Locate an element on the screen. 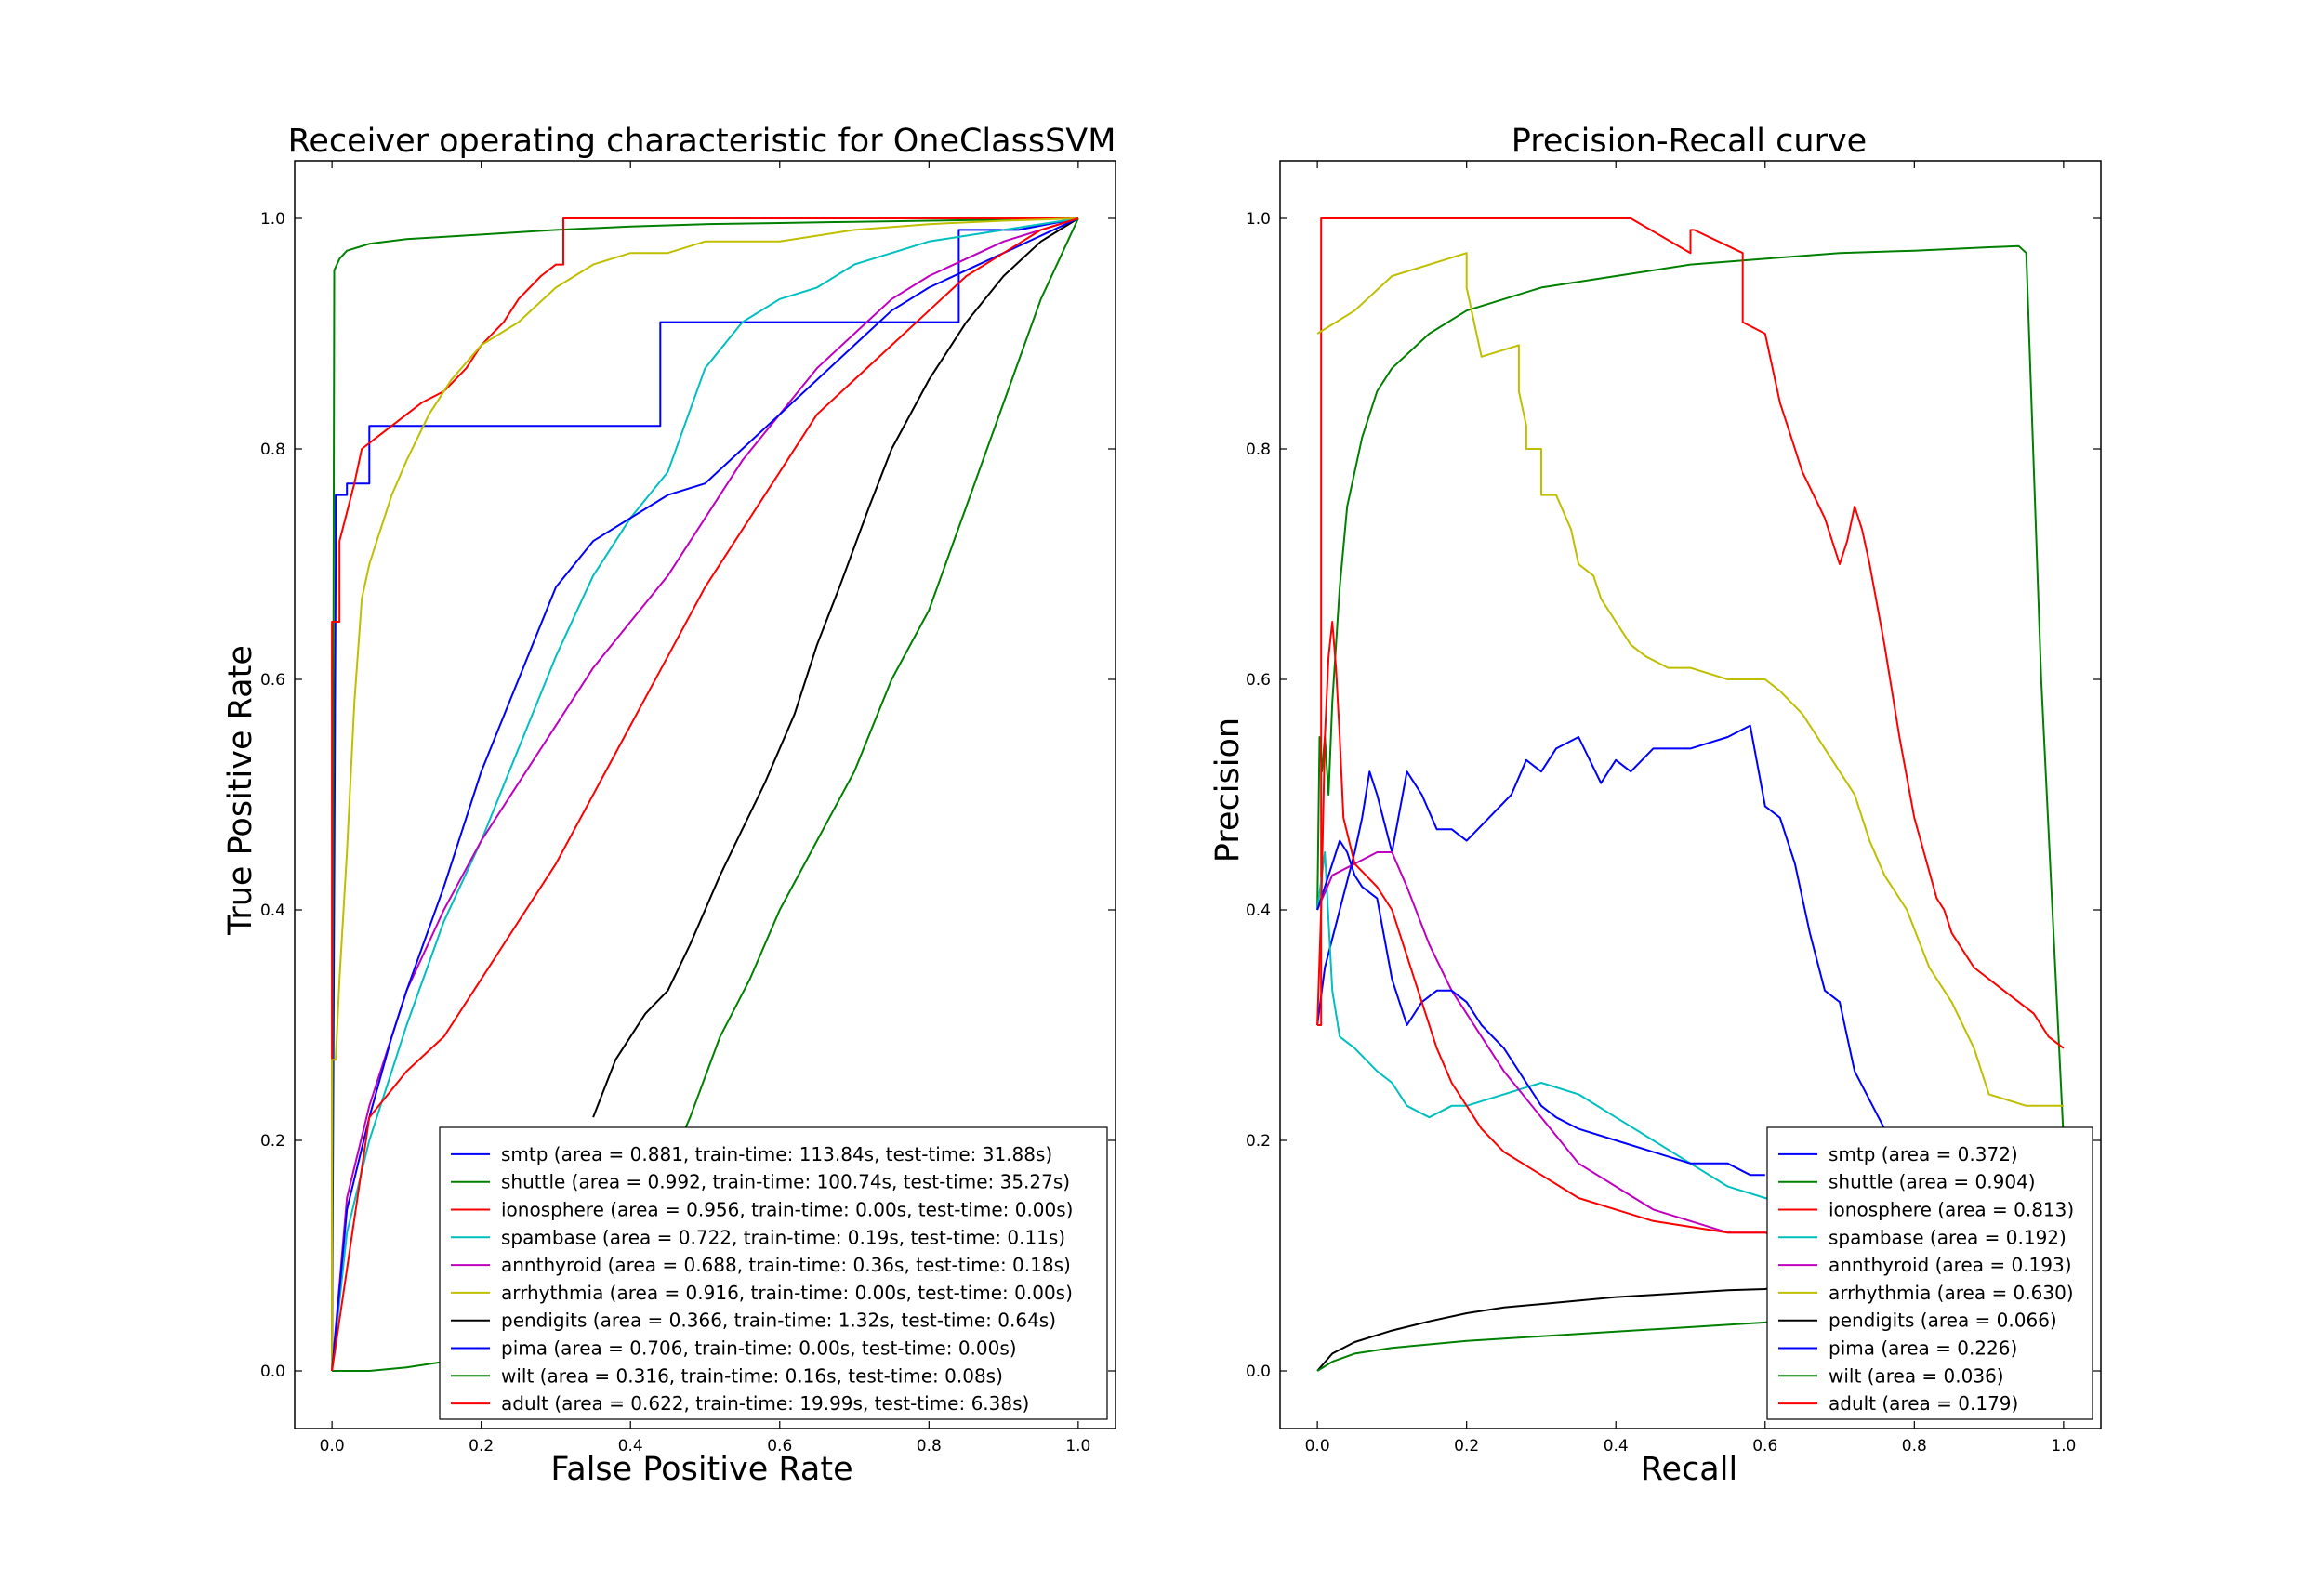  roc-y-tick-label: 0.4 is located at coordinates (272, 911).